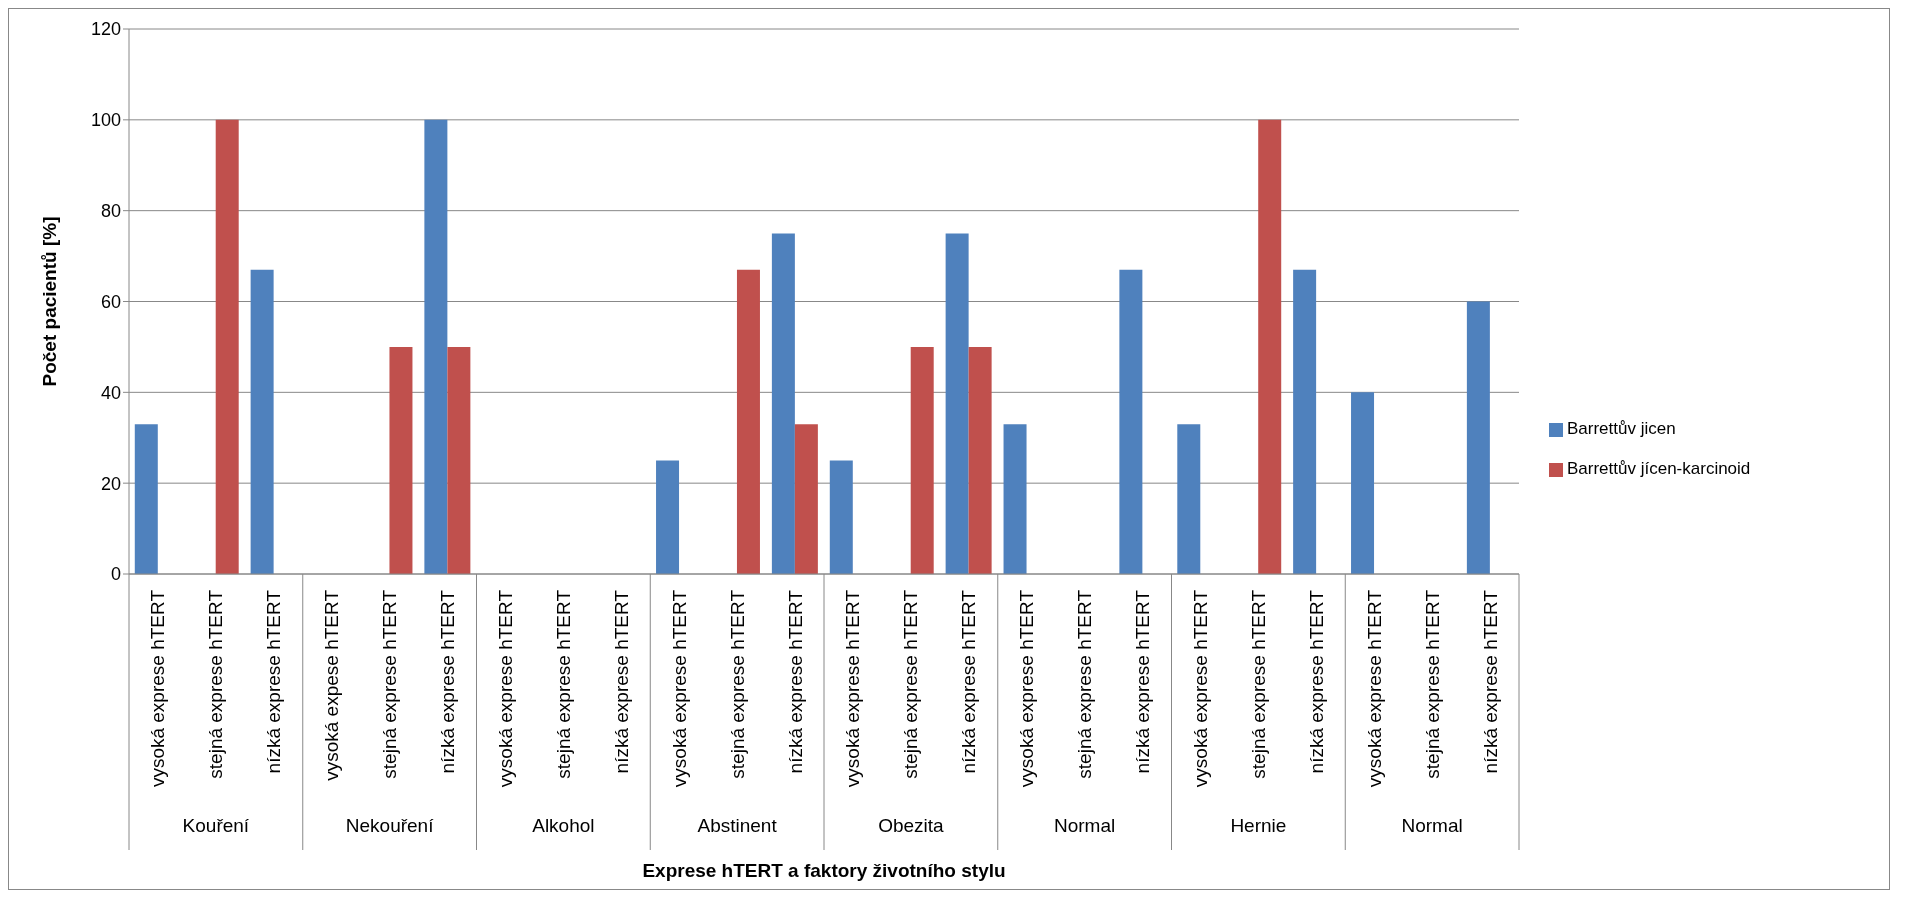 The width and height of the screenshot is (1912, 908). I want to click on x-axis-title: Exprese hTERT a faktory životního stylu, so click(824, 870).